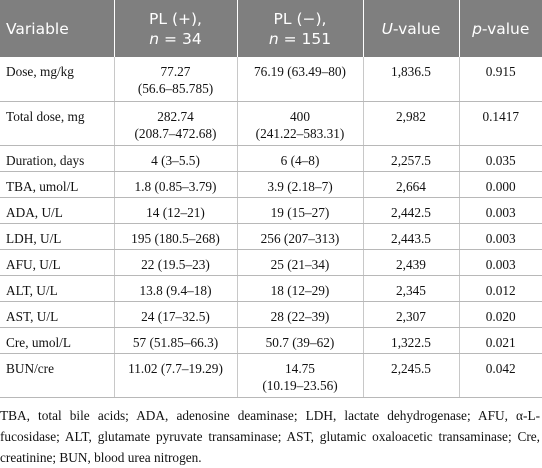 The height and width of the screenshot is (468, 542). I want to click on header-p-value: p-value, so click(500, 28).